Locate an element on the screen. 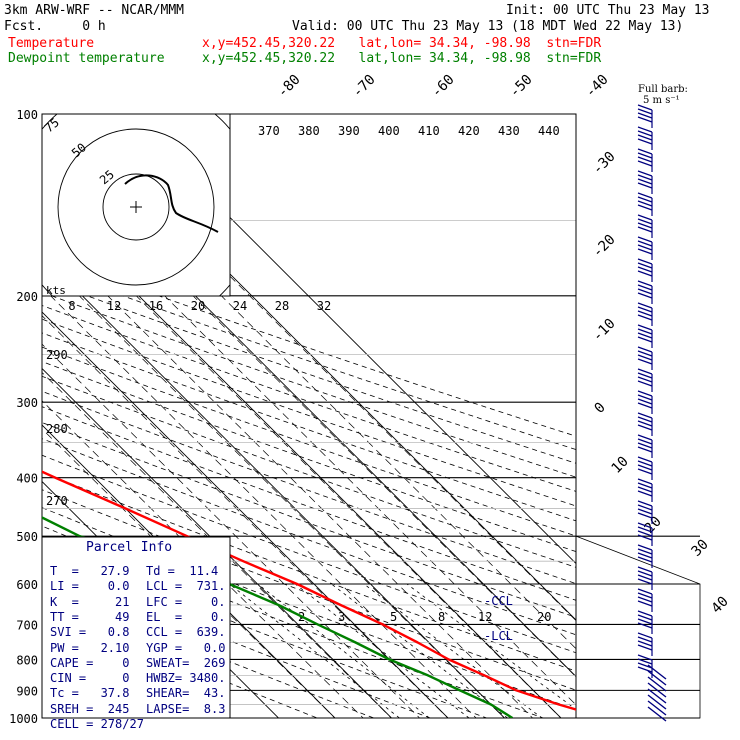 This screenshot has width=740, height=740. pressure-tick-label: 1000 is located at coordinates (23, 719).